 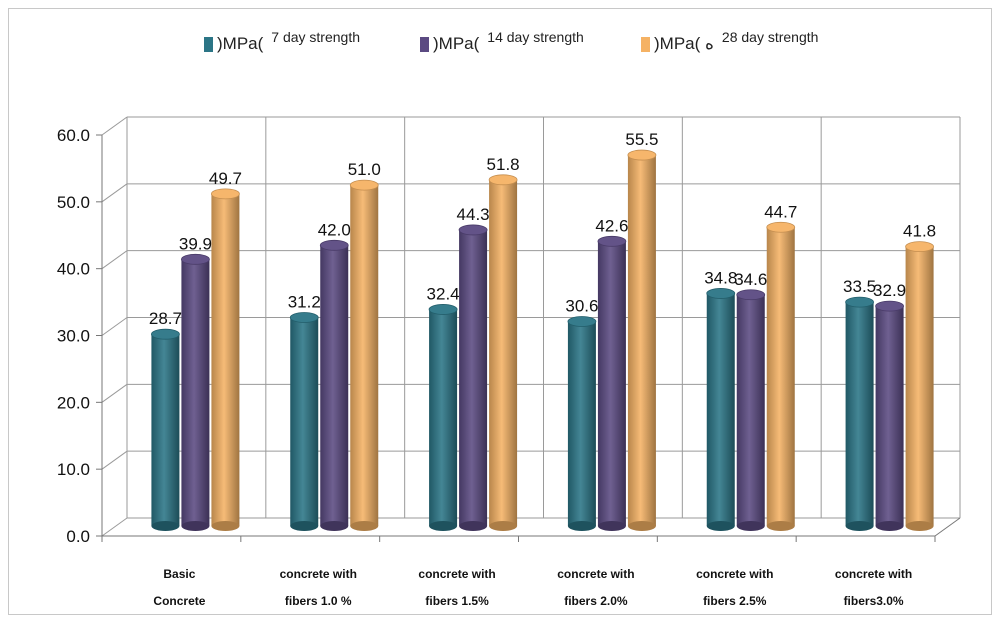 I want to click on legend-item-28-day: )MPa( ه 28 day strength, so click(x=729, y=41).